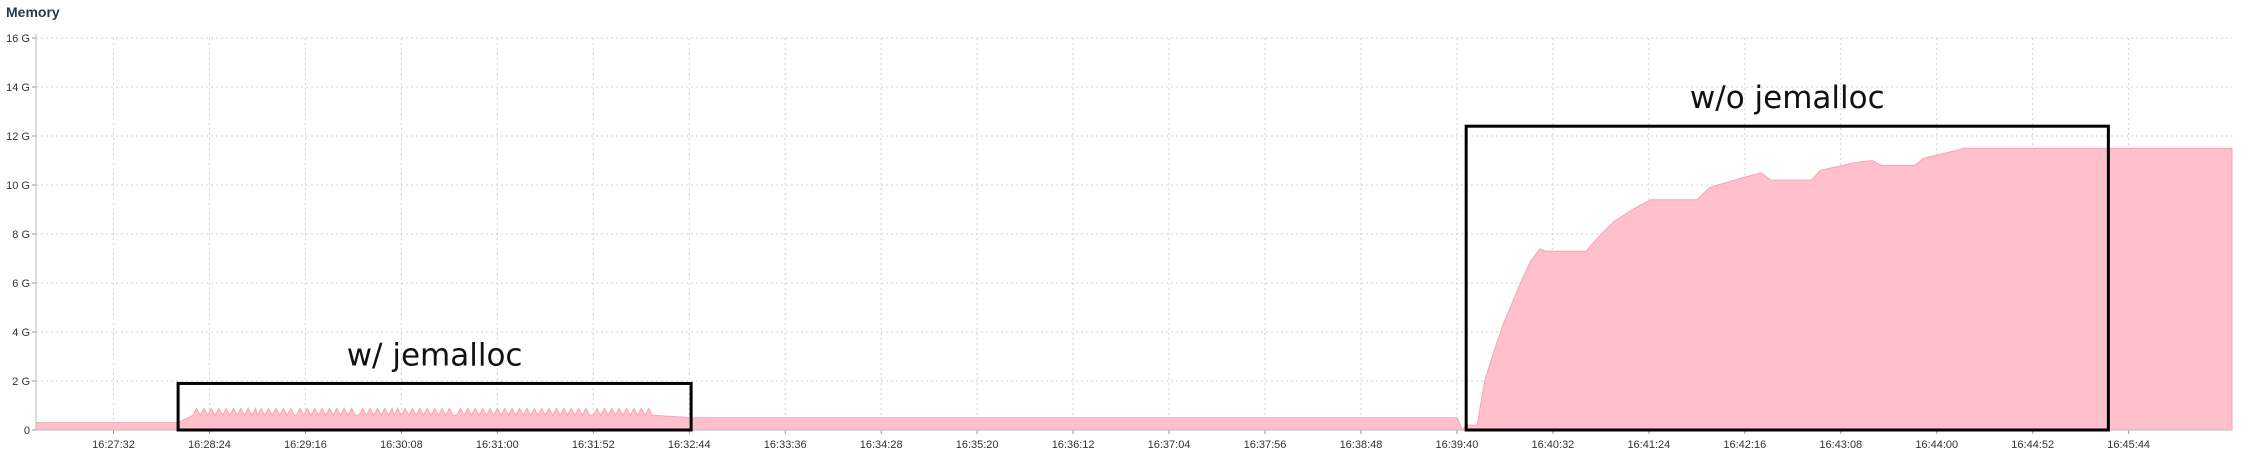  What do you see at coordinates (401, 445) in the screenshot?
I see `x-tick-label: 16:30:08` at bounding box center [401, 445].